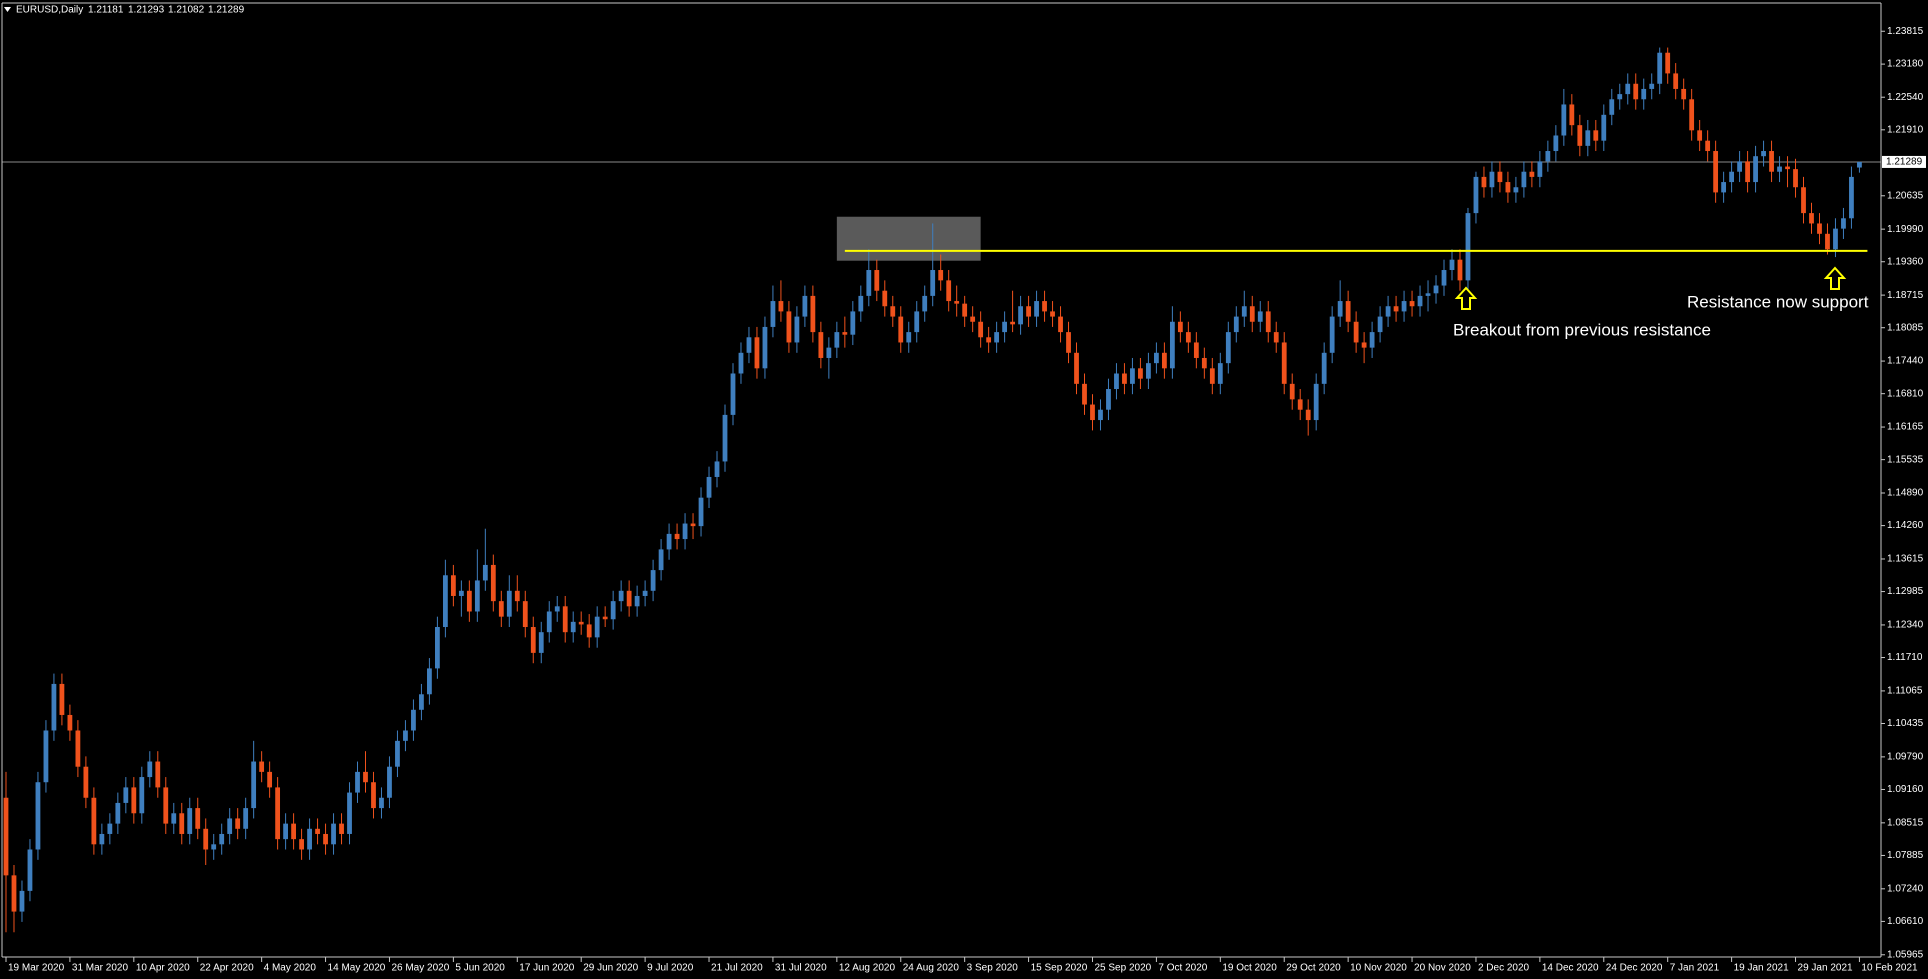 The width and height of the screenshot is (1928, 979). What do you see at coordinates (931, 968) in the screenshot?
I see `x-tick-label: 24 Aug 2020` at bounding box center [931, 968].